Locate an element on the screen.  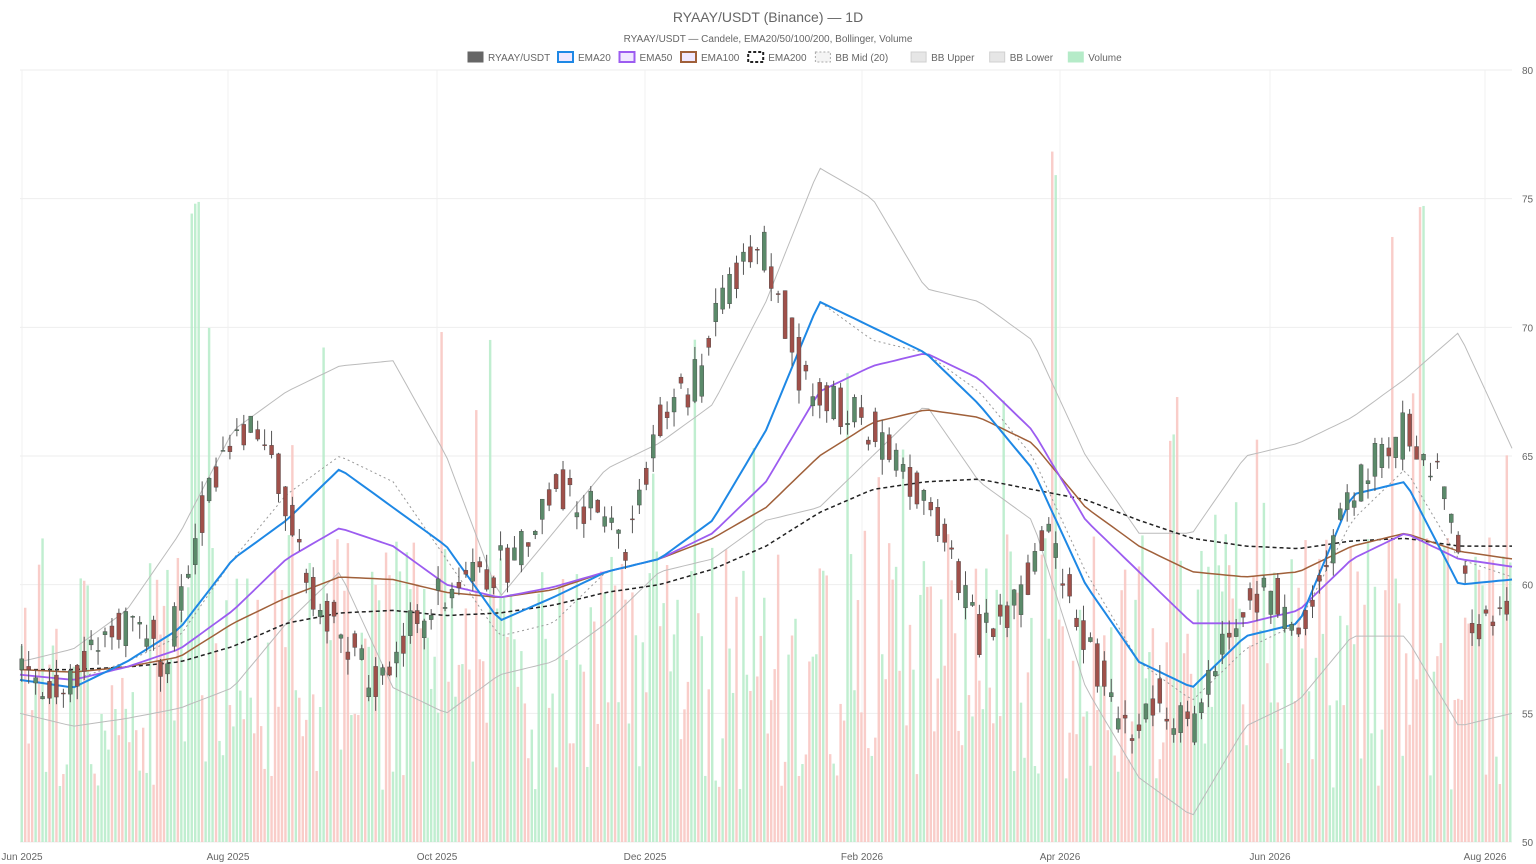
legend-item: BB Lower is located at coordinates (1021, 57).